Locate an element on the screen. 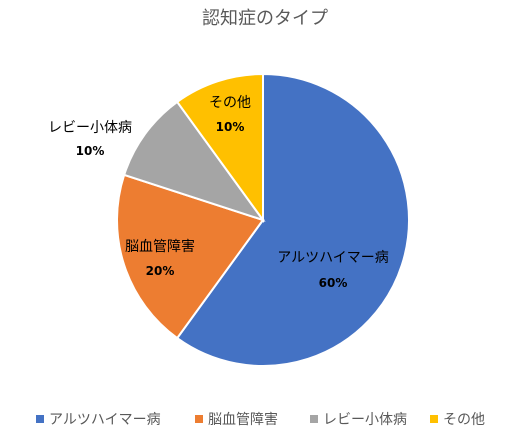 The width and height of the screenshot is (530, 440). legend-label-3: レビー小体病 is located at coordinates (365, 420).